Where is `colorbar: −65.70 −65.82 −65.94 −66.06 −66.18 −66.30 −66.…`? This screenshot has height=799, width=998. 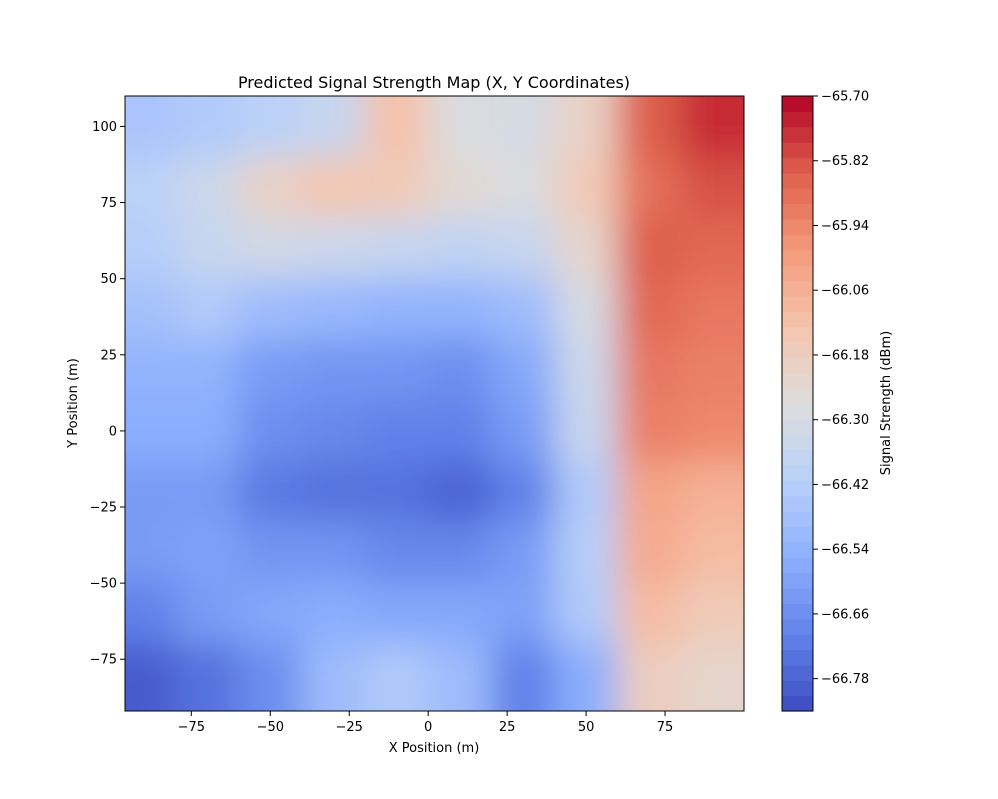 colorbar: −65.70 −65.82 −65.94 −66.06 −66.18 −66.30 −66.… is located at coordinates (837, 401).